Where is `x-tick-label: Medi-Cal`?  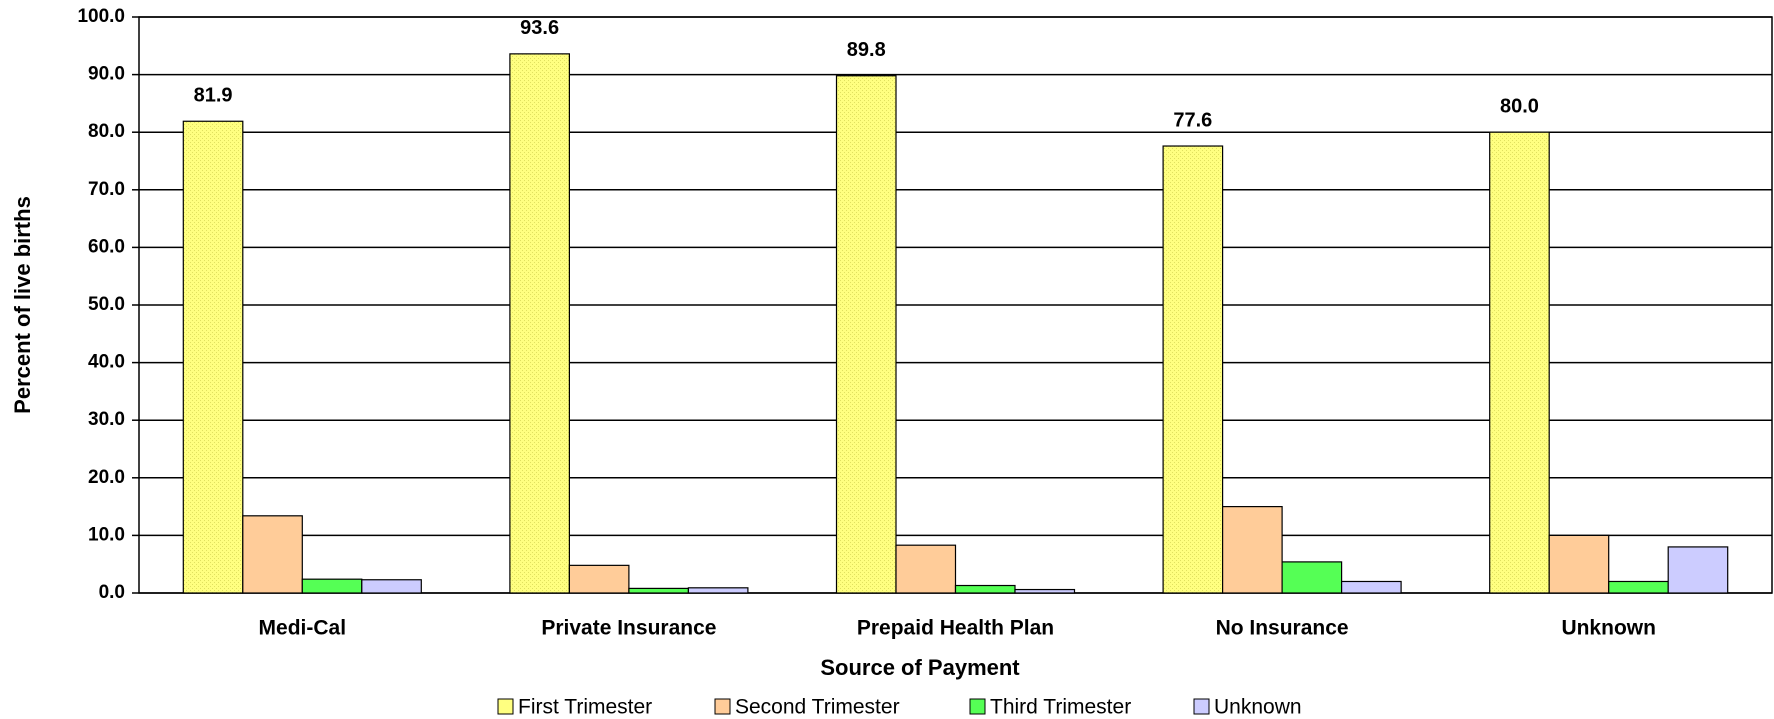
x-tick-label: Medi-Cal is located at coordinates (303, 628).